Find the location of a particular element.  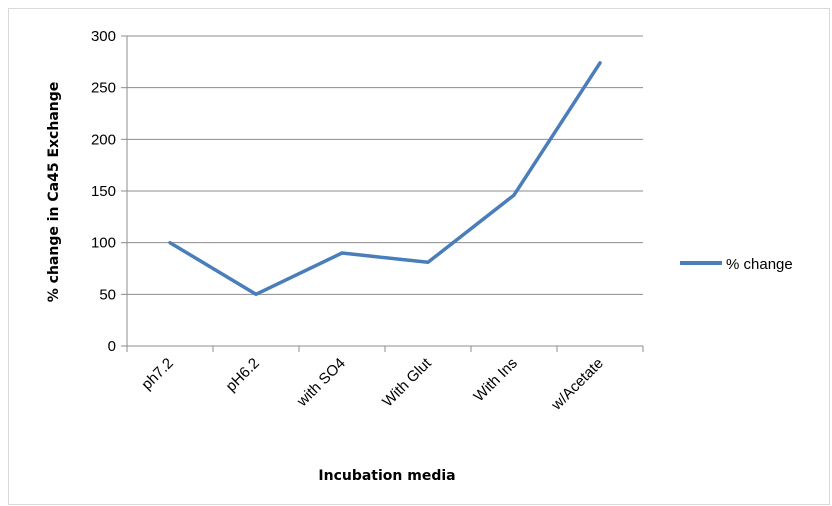

x-tick-label: with SO4 is located at coordinates (321, 383).